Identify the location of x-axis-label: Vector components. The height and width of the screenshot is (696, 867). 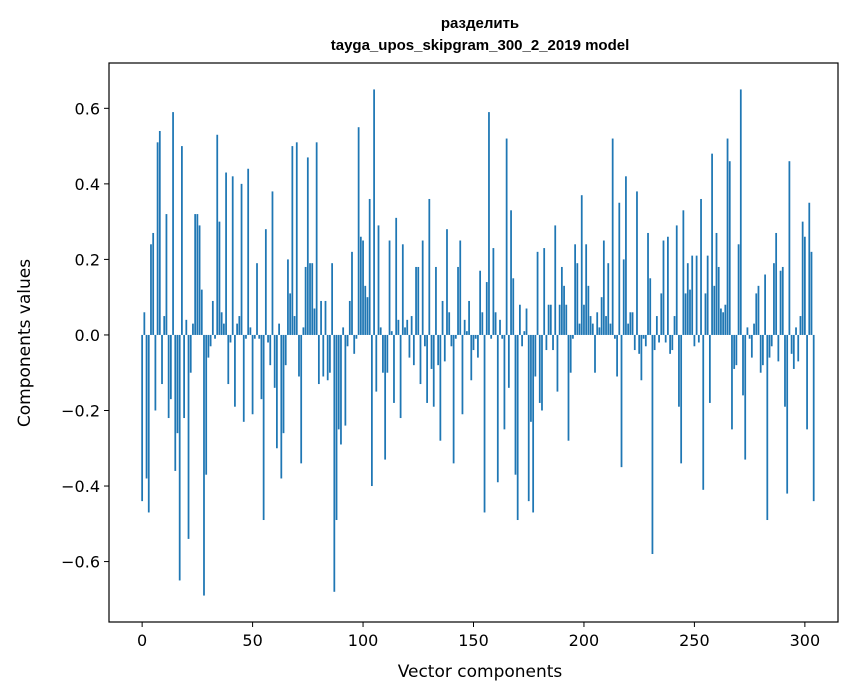
(480, 672).